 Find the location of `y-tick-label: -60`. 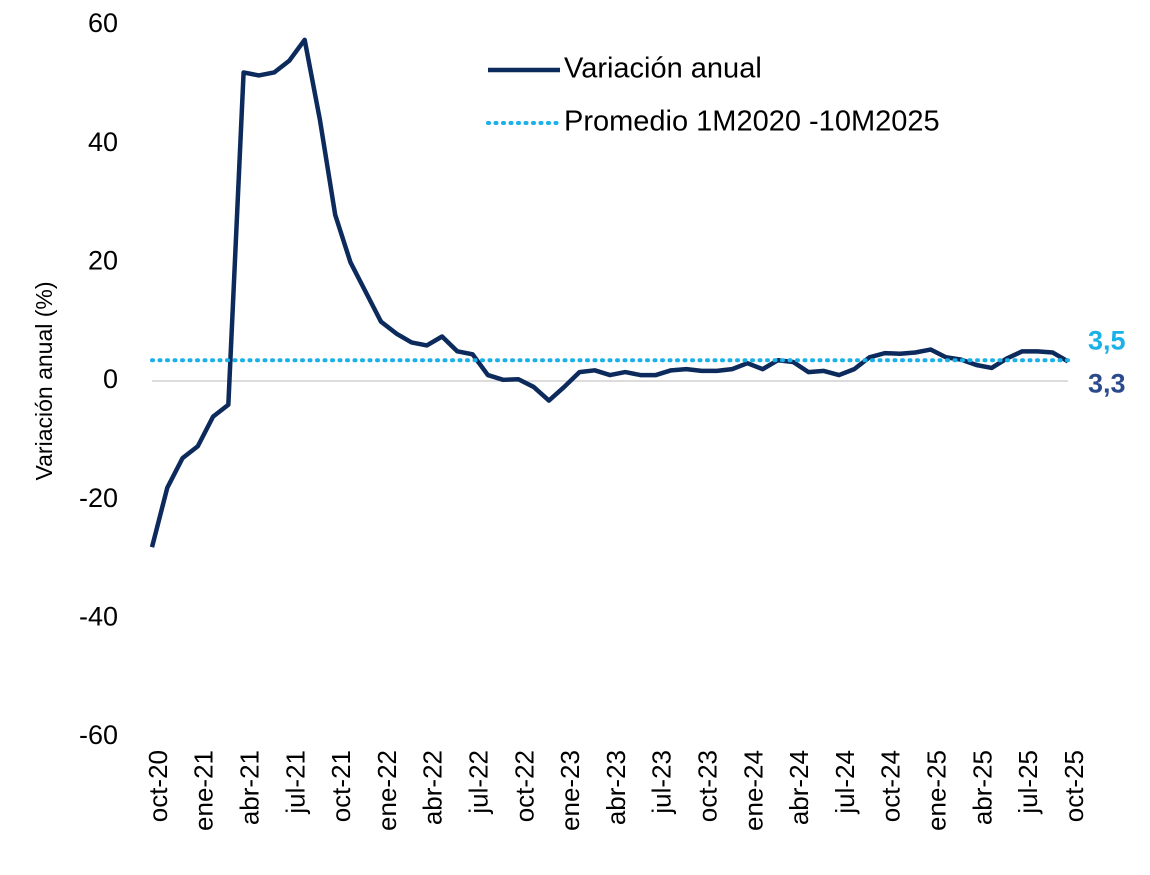

y-tick-label: -60 is located at coordinates (98, 735).